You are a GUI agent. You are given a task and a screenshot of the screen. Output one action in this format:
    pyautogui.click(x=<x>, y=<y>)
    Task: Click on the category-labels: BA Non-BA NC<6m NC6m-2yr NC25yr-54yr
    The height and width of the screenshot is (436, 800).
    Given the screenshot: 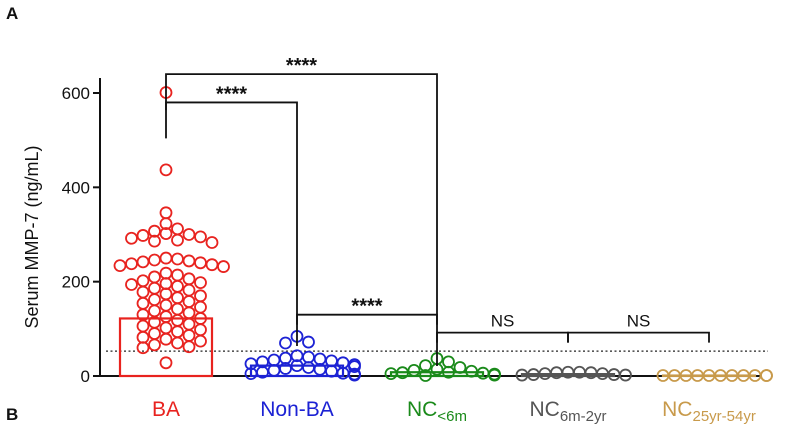 What is the action you would take?
    pyautogui.click(x=454, y=411)
    